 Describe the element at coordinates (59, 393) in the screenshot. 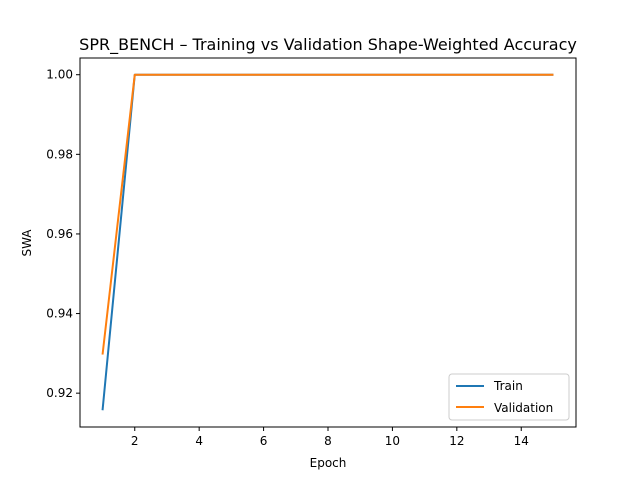

I see `y-tick-label: 0.92` at that location.